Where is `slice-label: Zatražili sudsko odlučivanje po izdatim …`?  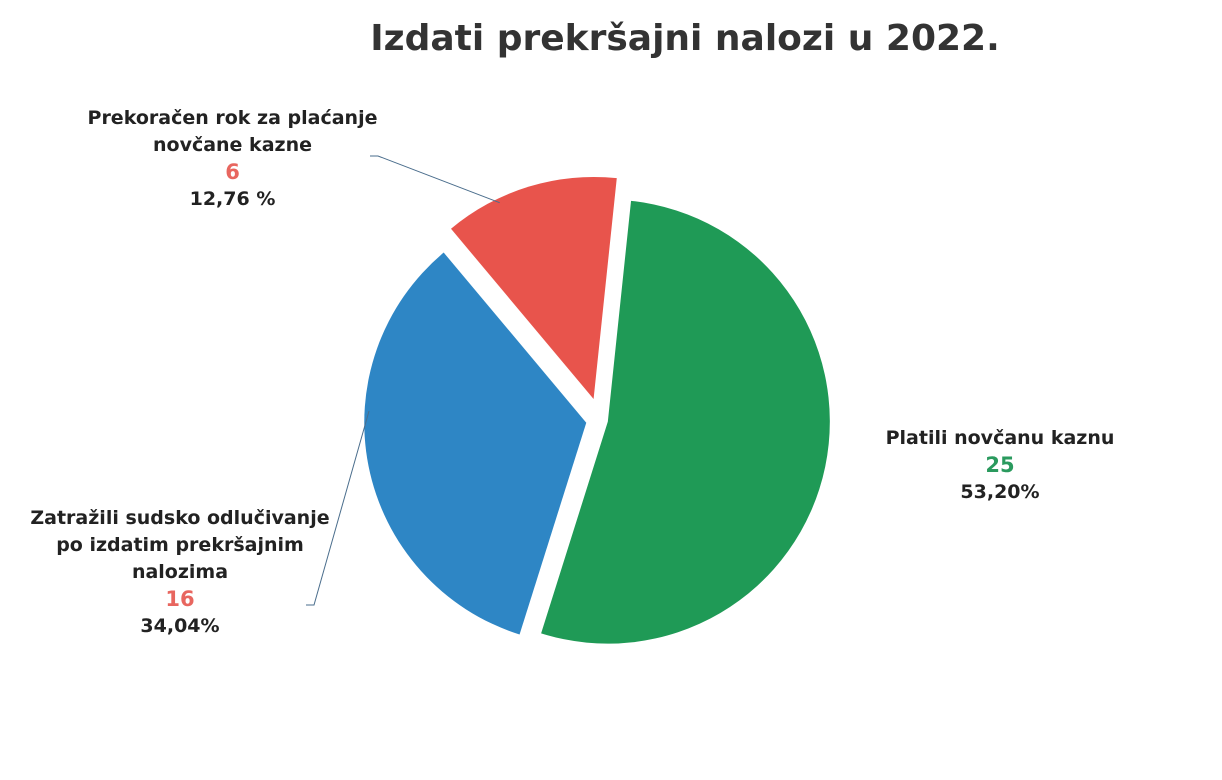 slice-label: Zatražili sudsko odlučivanje po izdatim … is located at coordinates (180, 572).